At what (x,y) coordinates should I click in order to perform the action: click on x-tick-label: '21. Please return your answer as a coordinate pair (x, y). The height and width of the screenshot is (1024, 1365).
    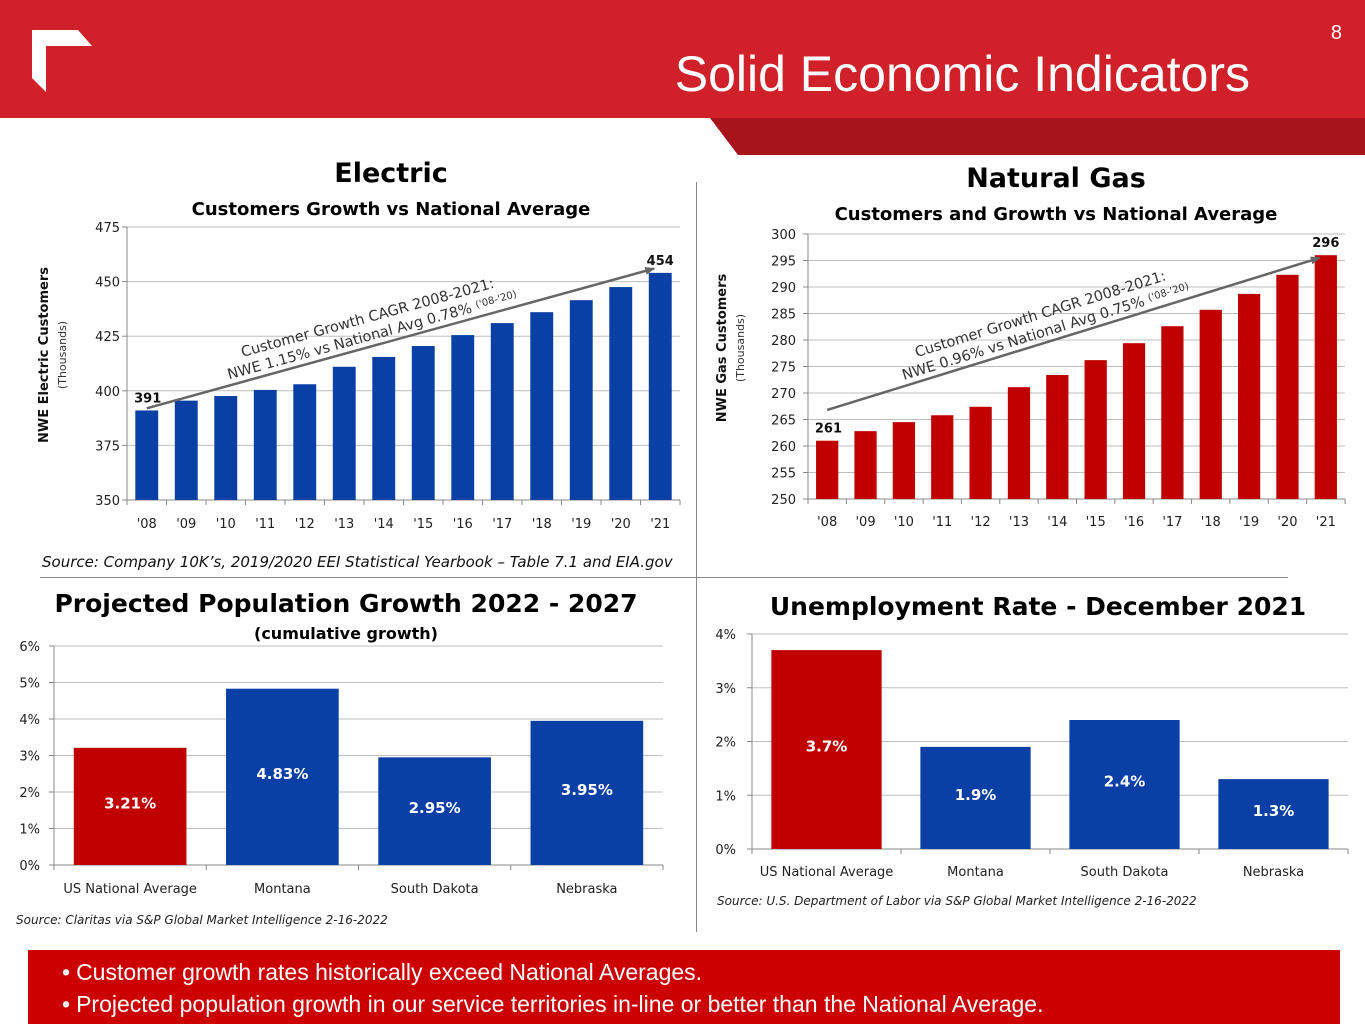
    Looking at the image, I should click on (660, 524).